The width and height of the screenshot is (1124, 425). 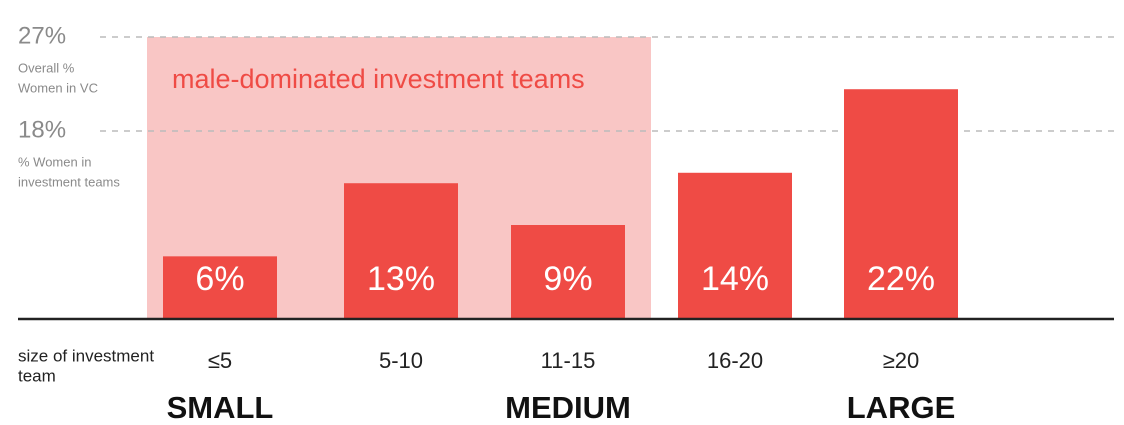 I want to click on y-tick-label: 27%, so click(x=42, y=35).